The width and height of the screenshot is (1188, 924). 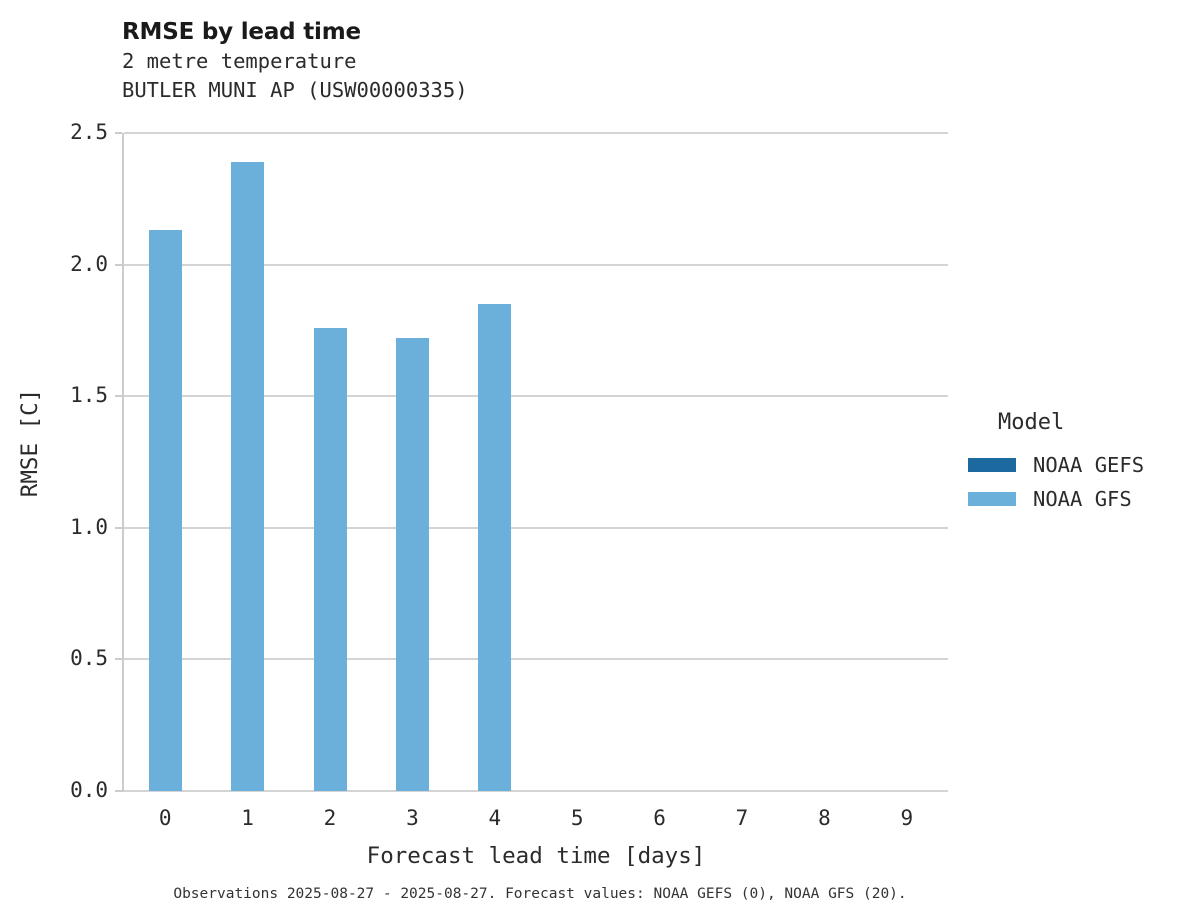 I want to click on y-axis-spine, so click(x=123, y=462).